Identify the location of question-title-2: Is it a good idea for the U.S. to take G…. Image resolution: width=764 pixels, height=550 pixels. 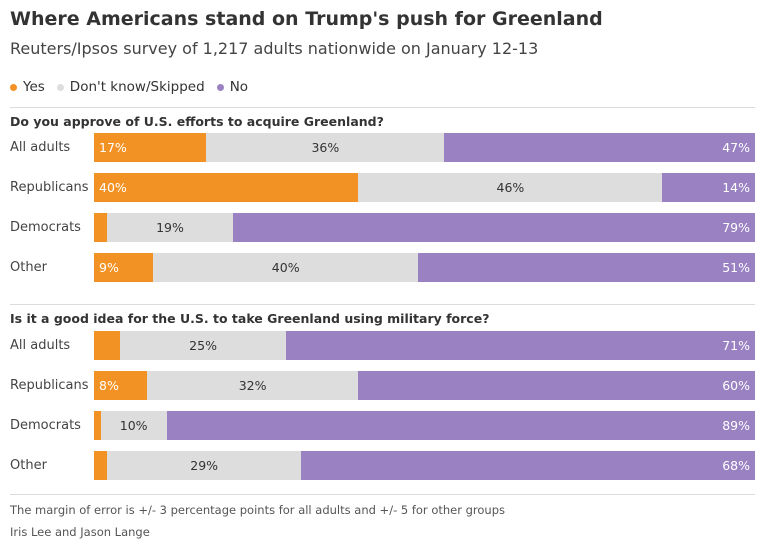
(250, 318).